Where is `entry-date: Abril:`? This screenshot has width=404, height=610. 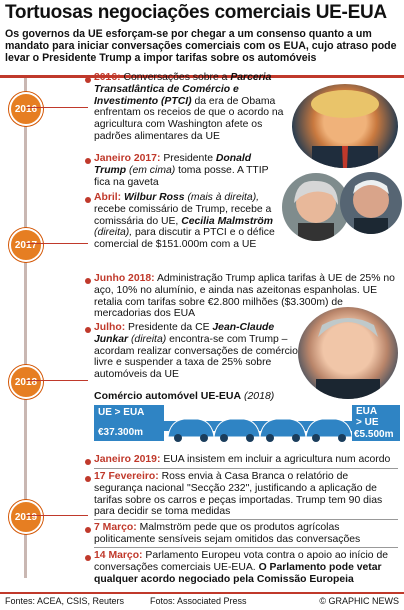
entry-date: Abril: is located at coordinates (108, 197).